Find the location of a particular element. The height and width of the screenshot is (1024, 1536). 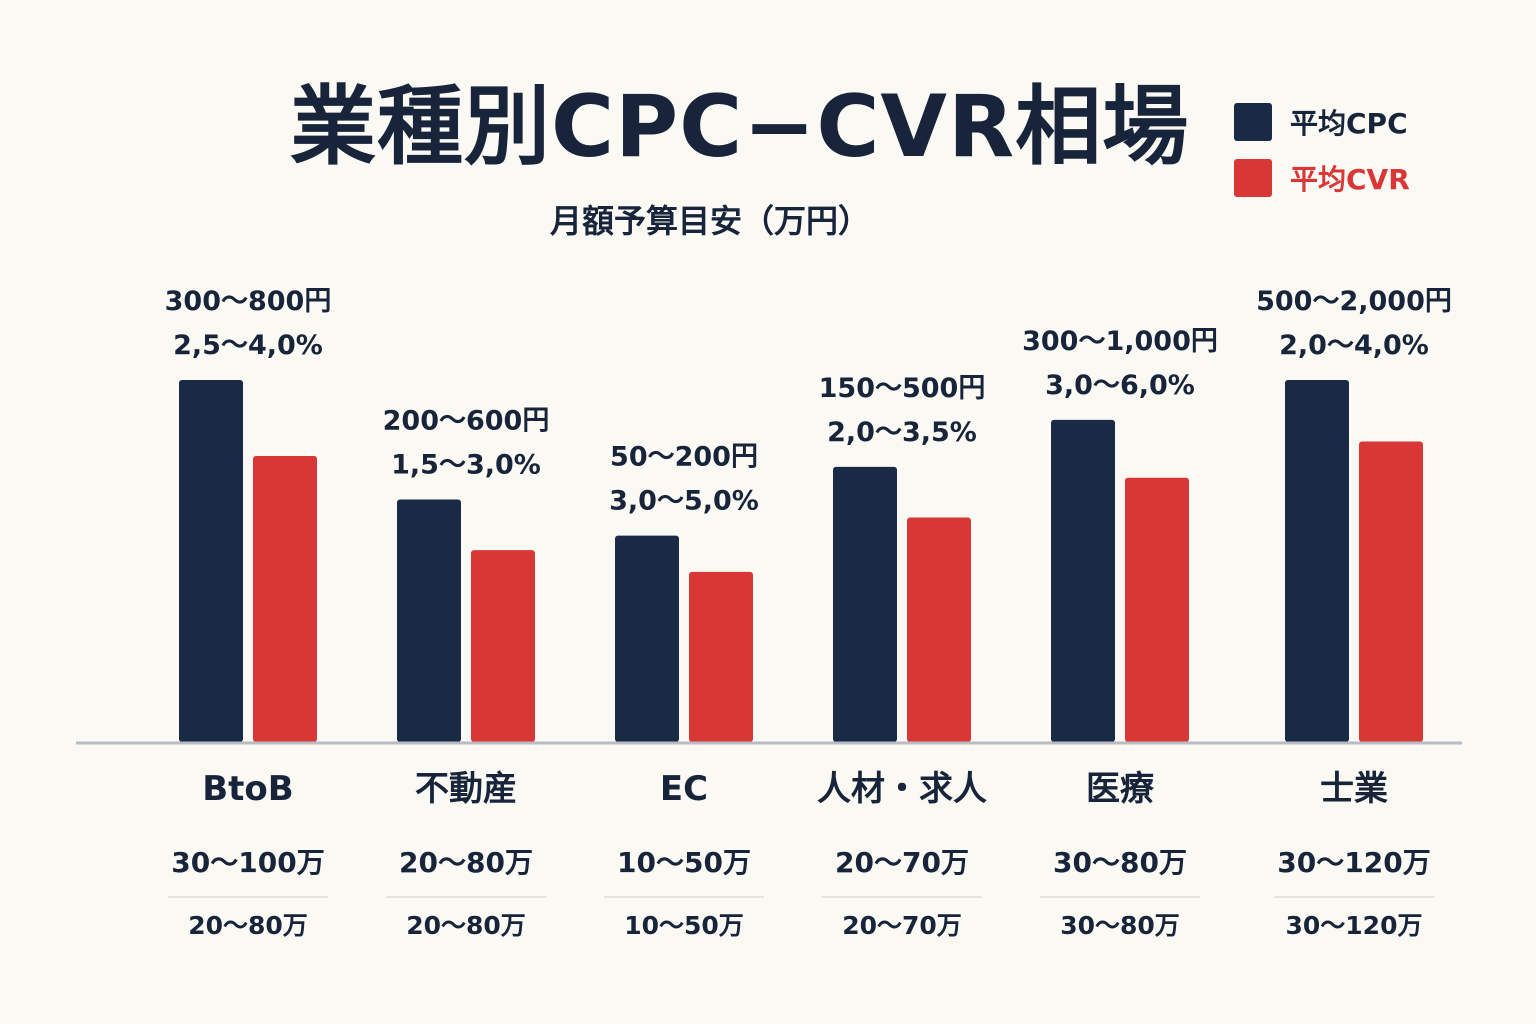

legend-label-cvr: 平均CVR is located at coordinates (1350, 179).